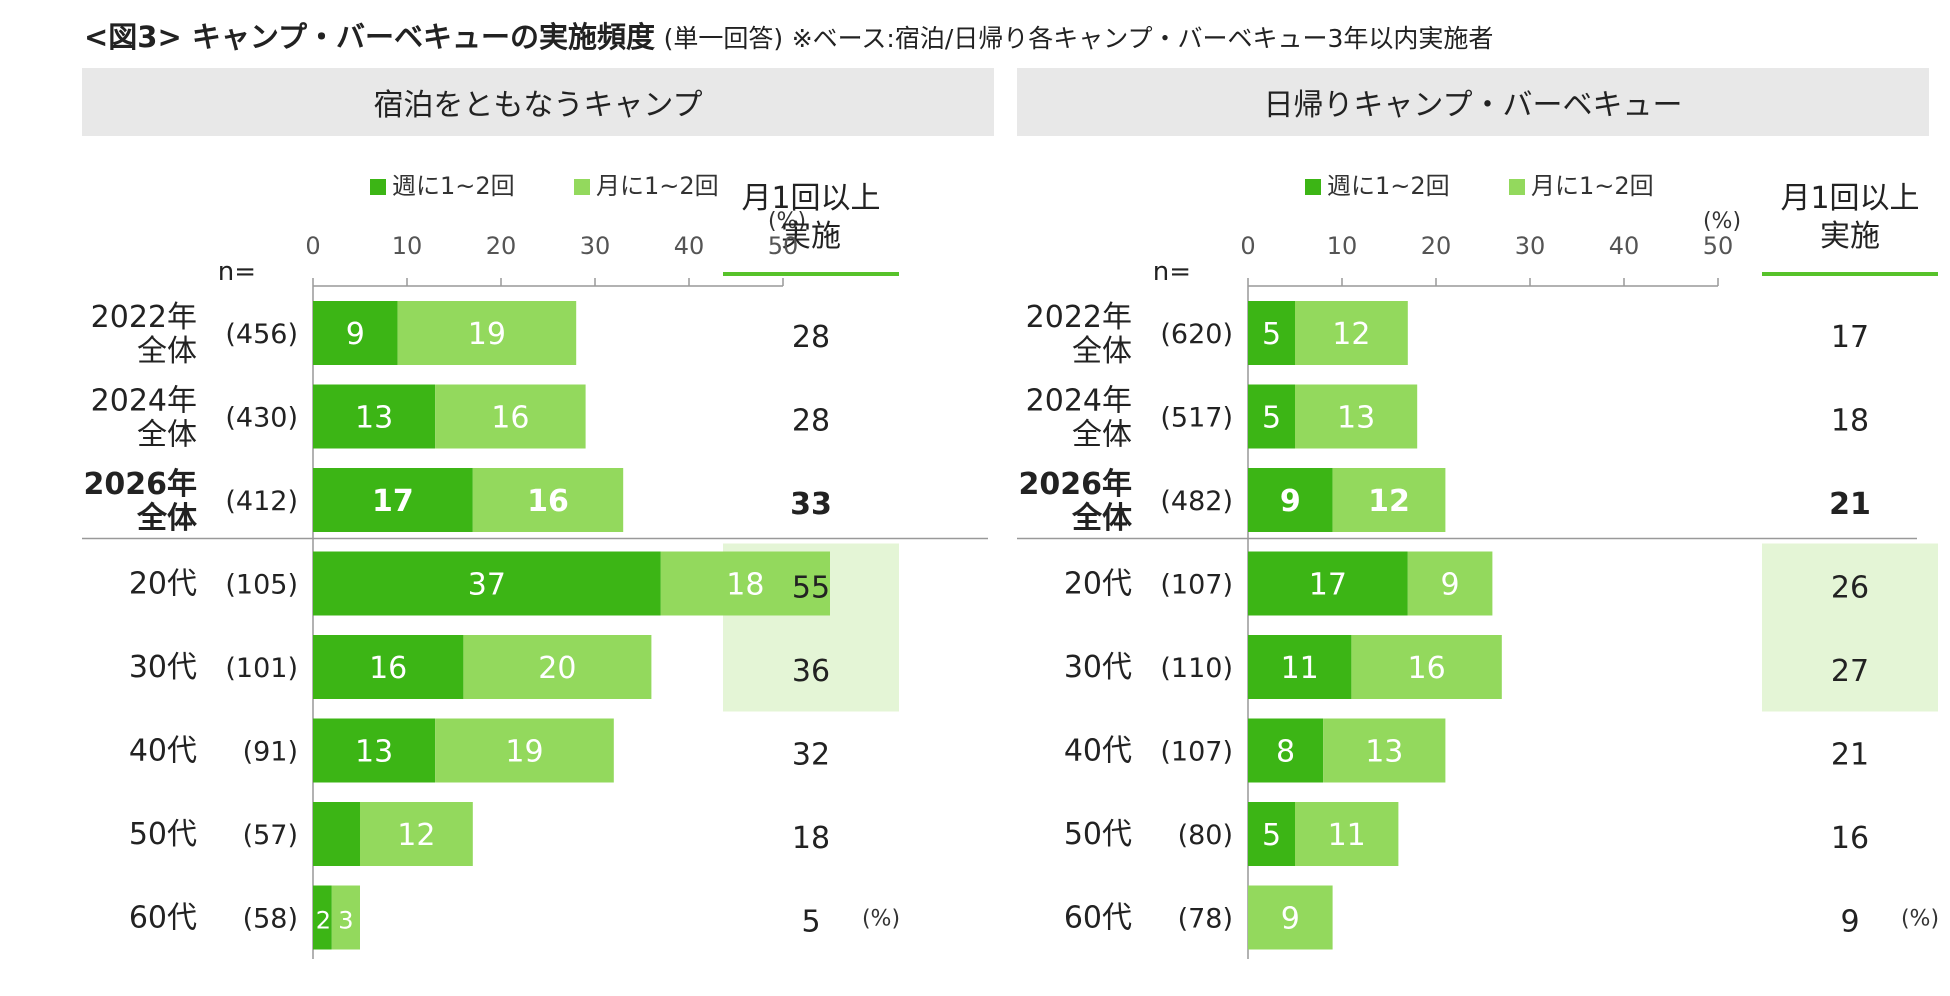 The width and height of the screenshot is (1950, 996). Describe the element at coordinates (261, 501) in the screenshot. I see `sample-size-label: (412)` at that location.